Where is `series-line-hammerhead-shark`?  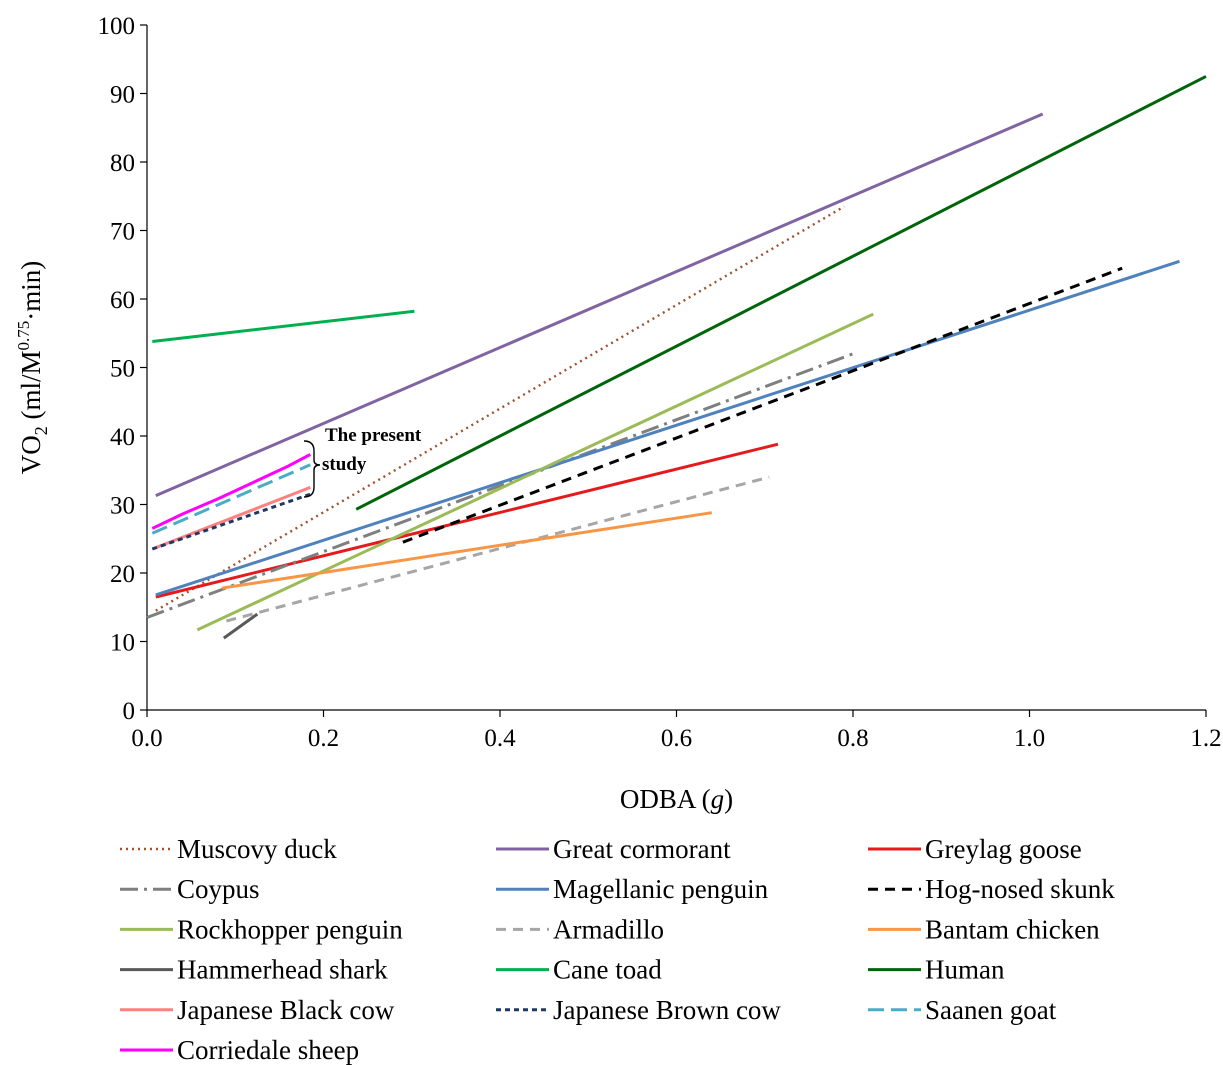 series-line-hammerhead-shark is located at coordinates (240, 626).